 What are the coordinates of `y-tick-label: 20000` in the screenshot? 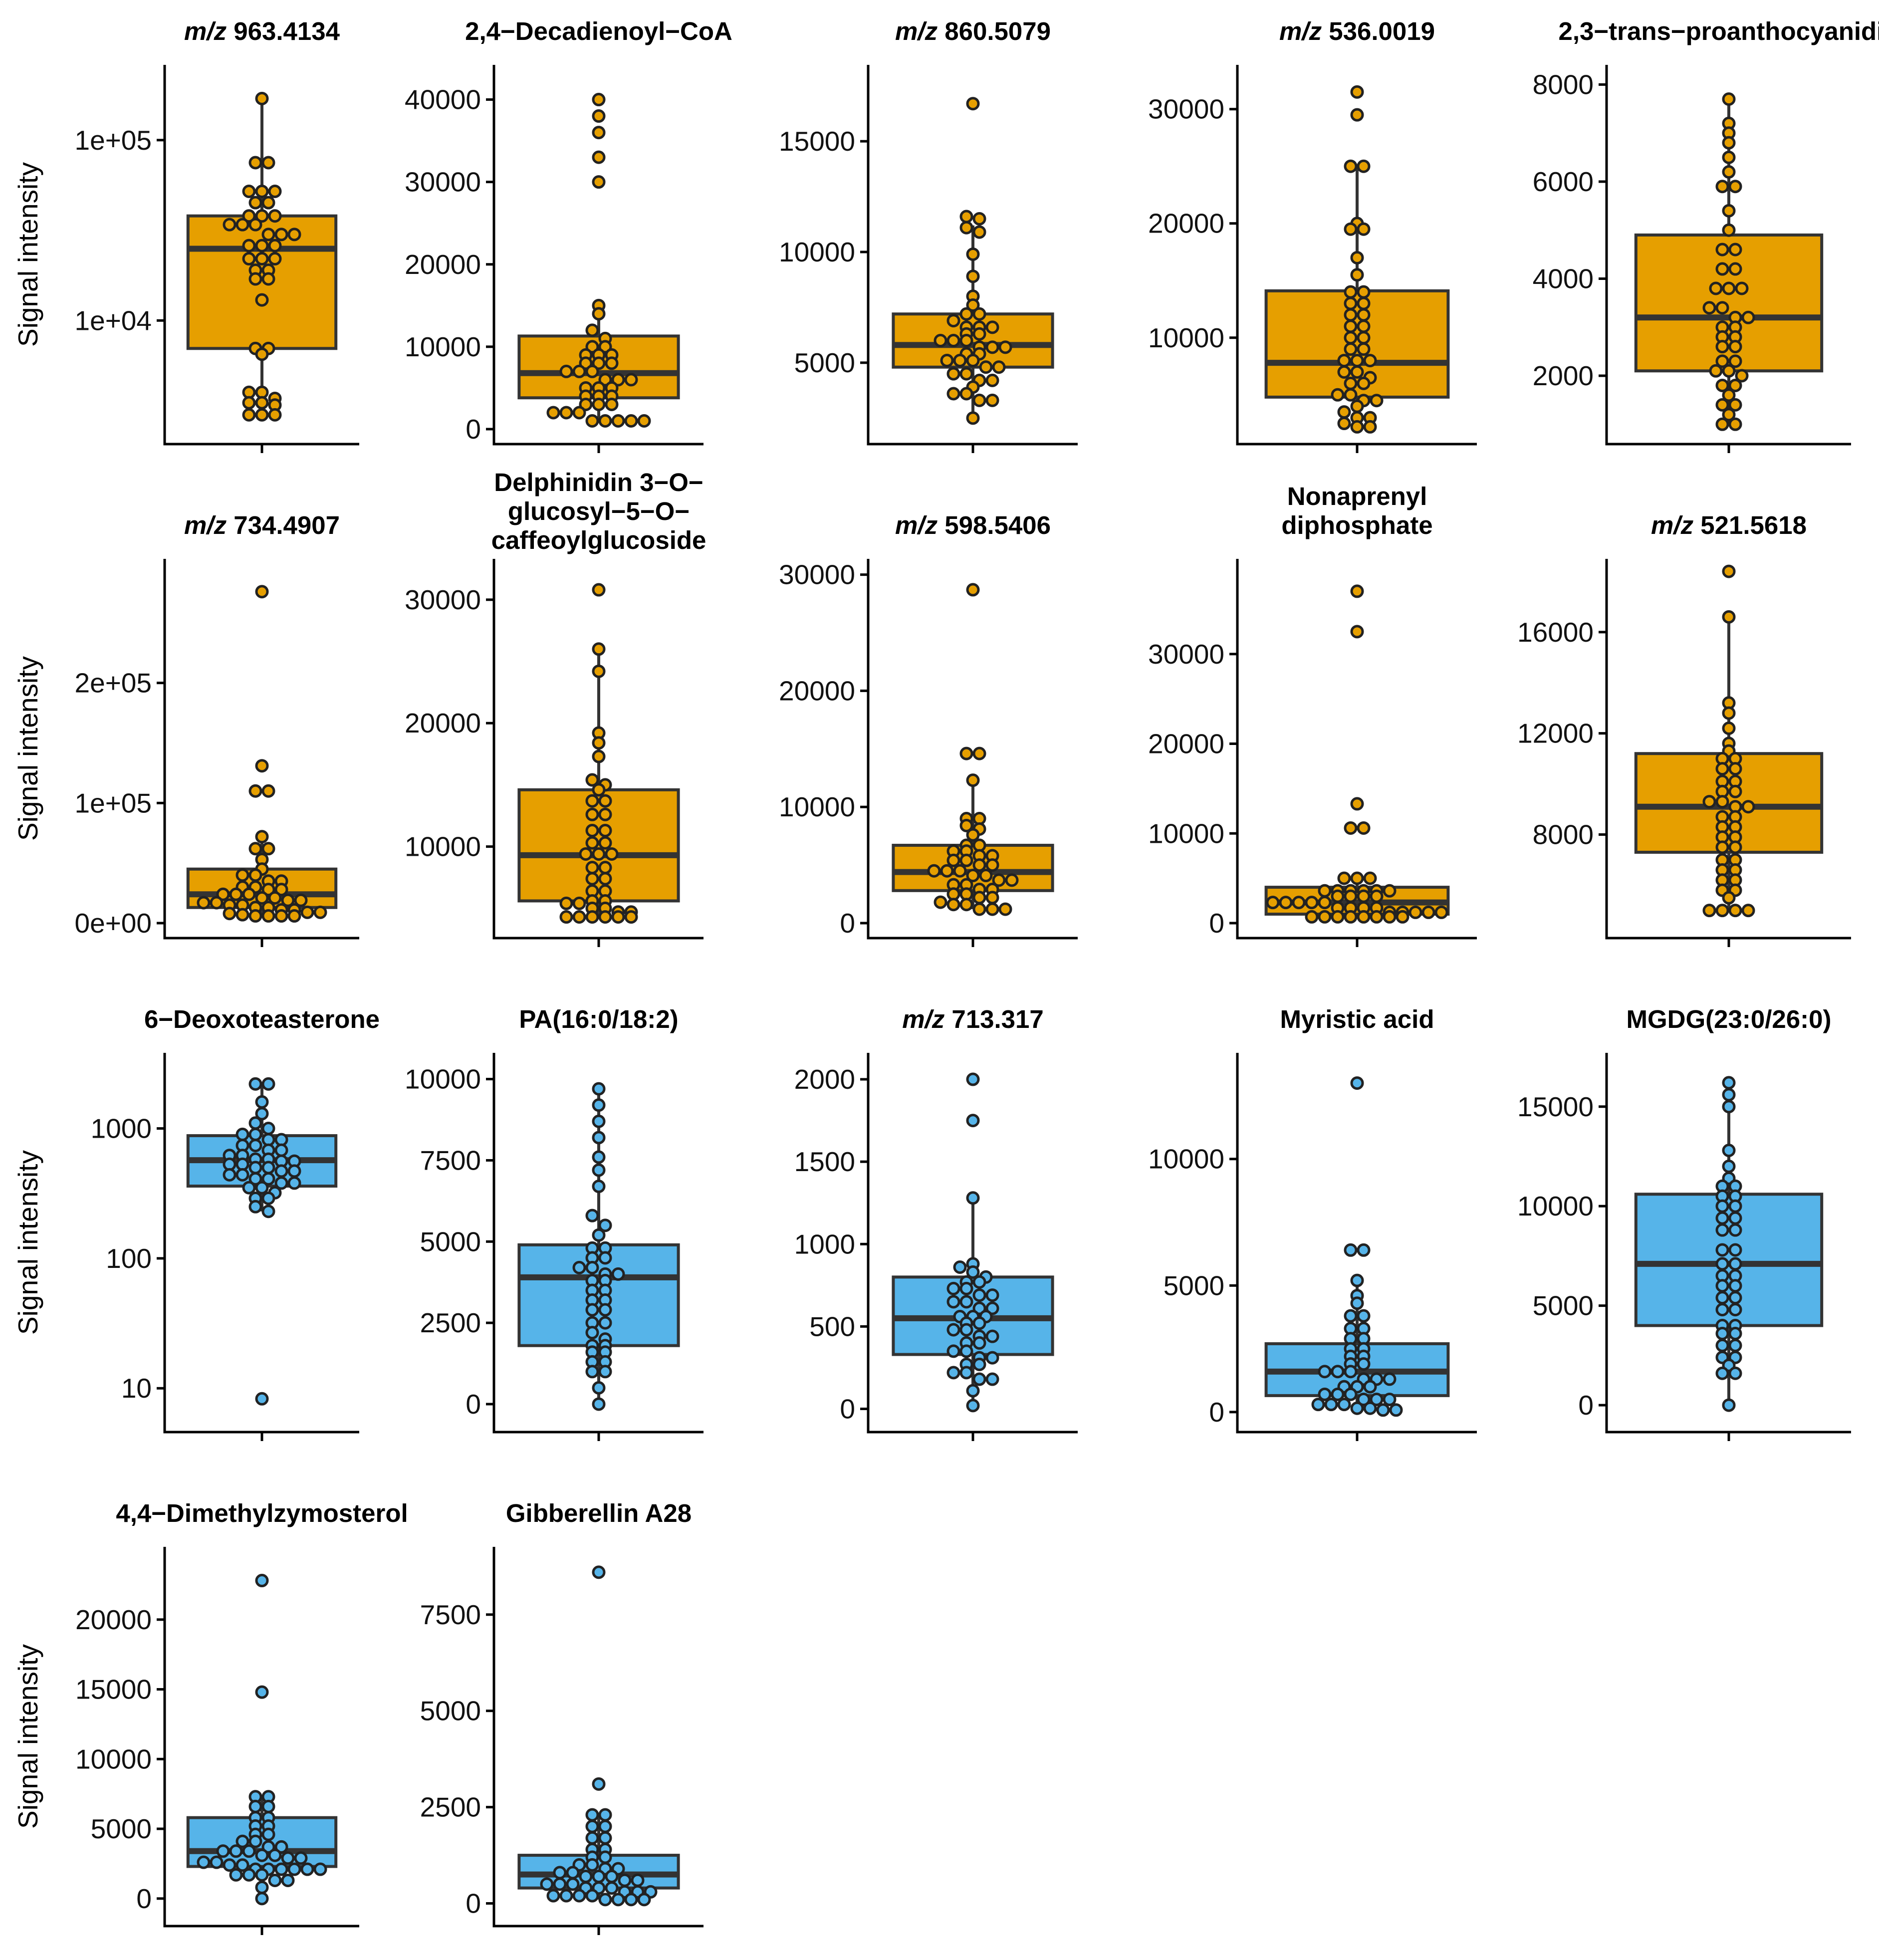 It's located at (817, 690).